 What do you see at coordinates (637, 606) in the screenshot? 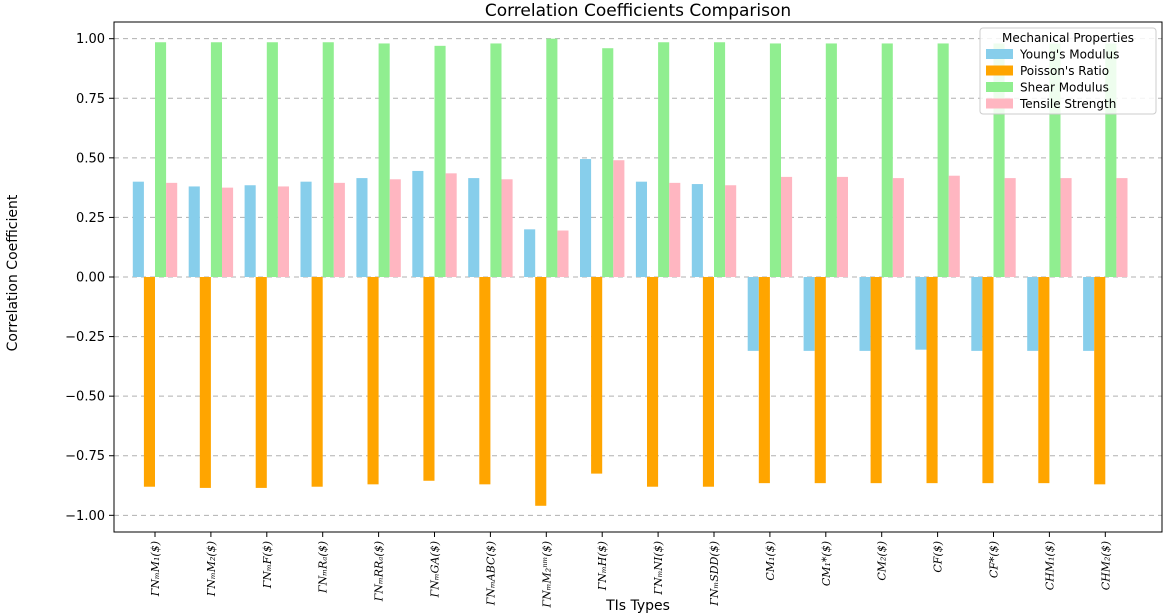
I see `x-axis-title: TIs Types` at bounding box center [637, 606].